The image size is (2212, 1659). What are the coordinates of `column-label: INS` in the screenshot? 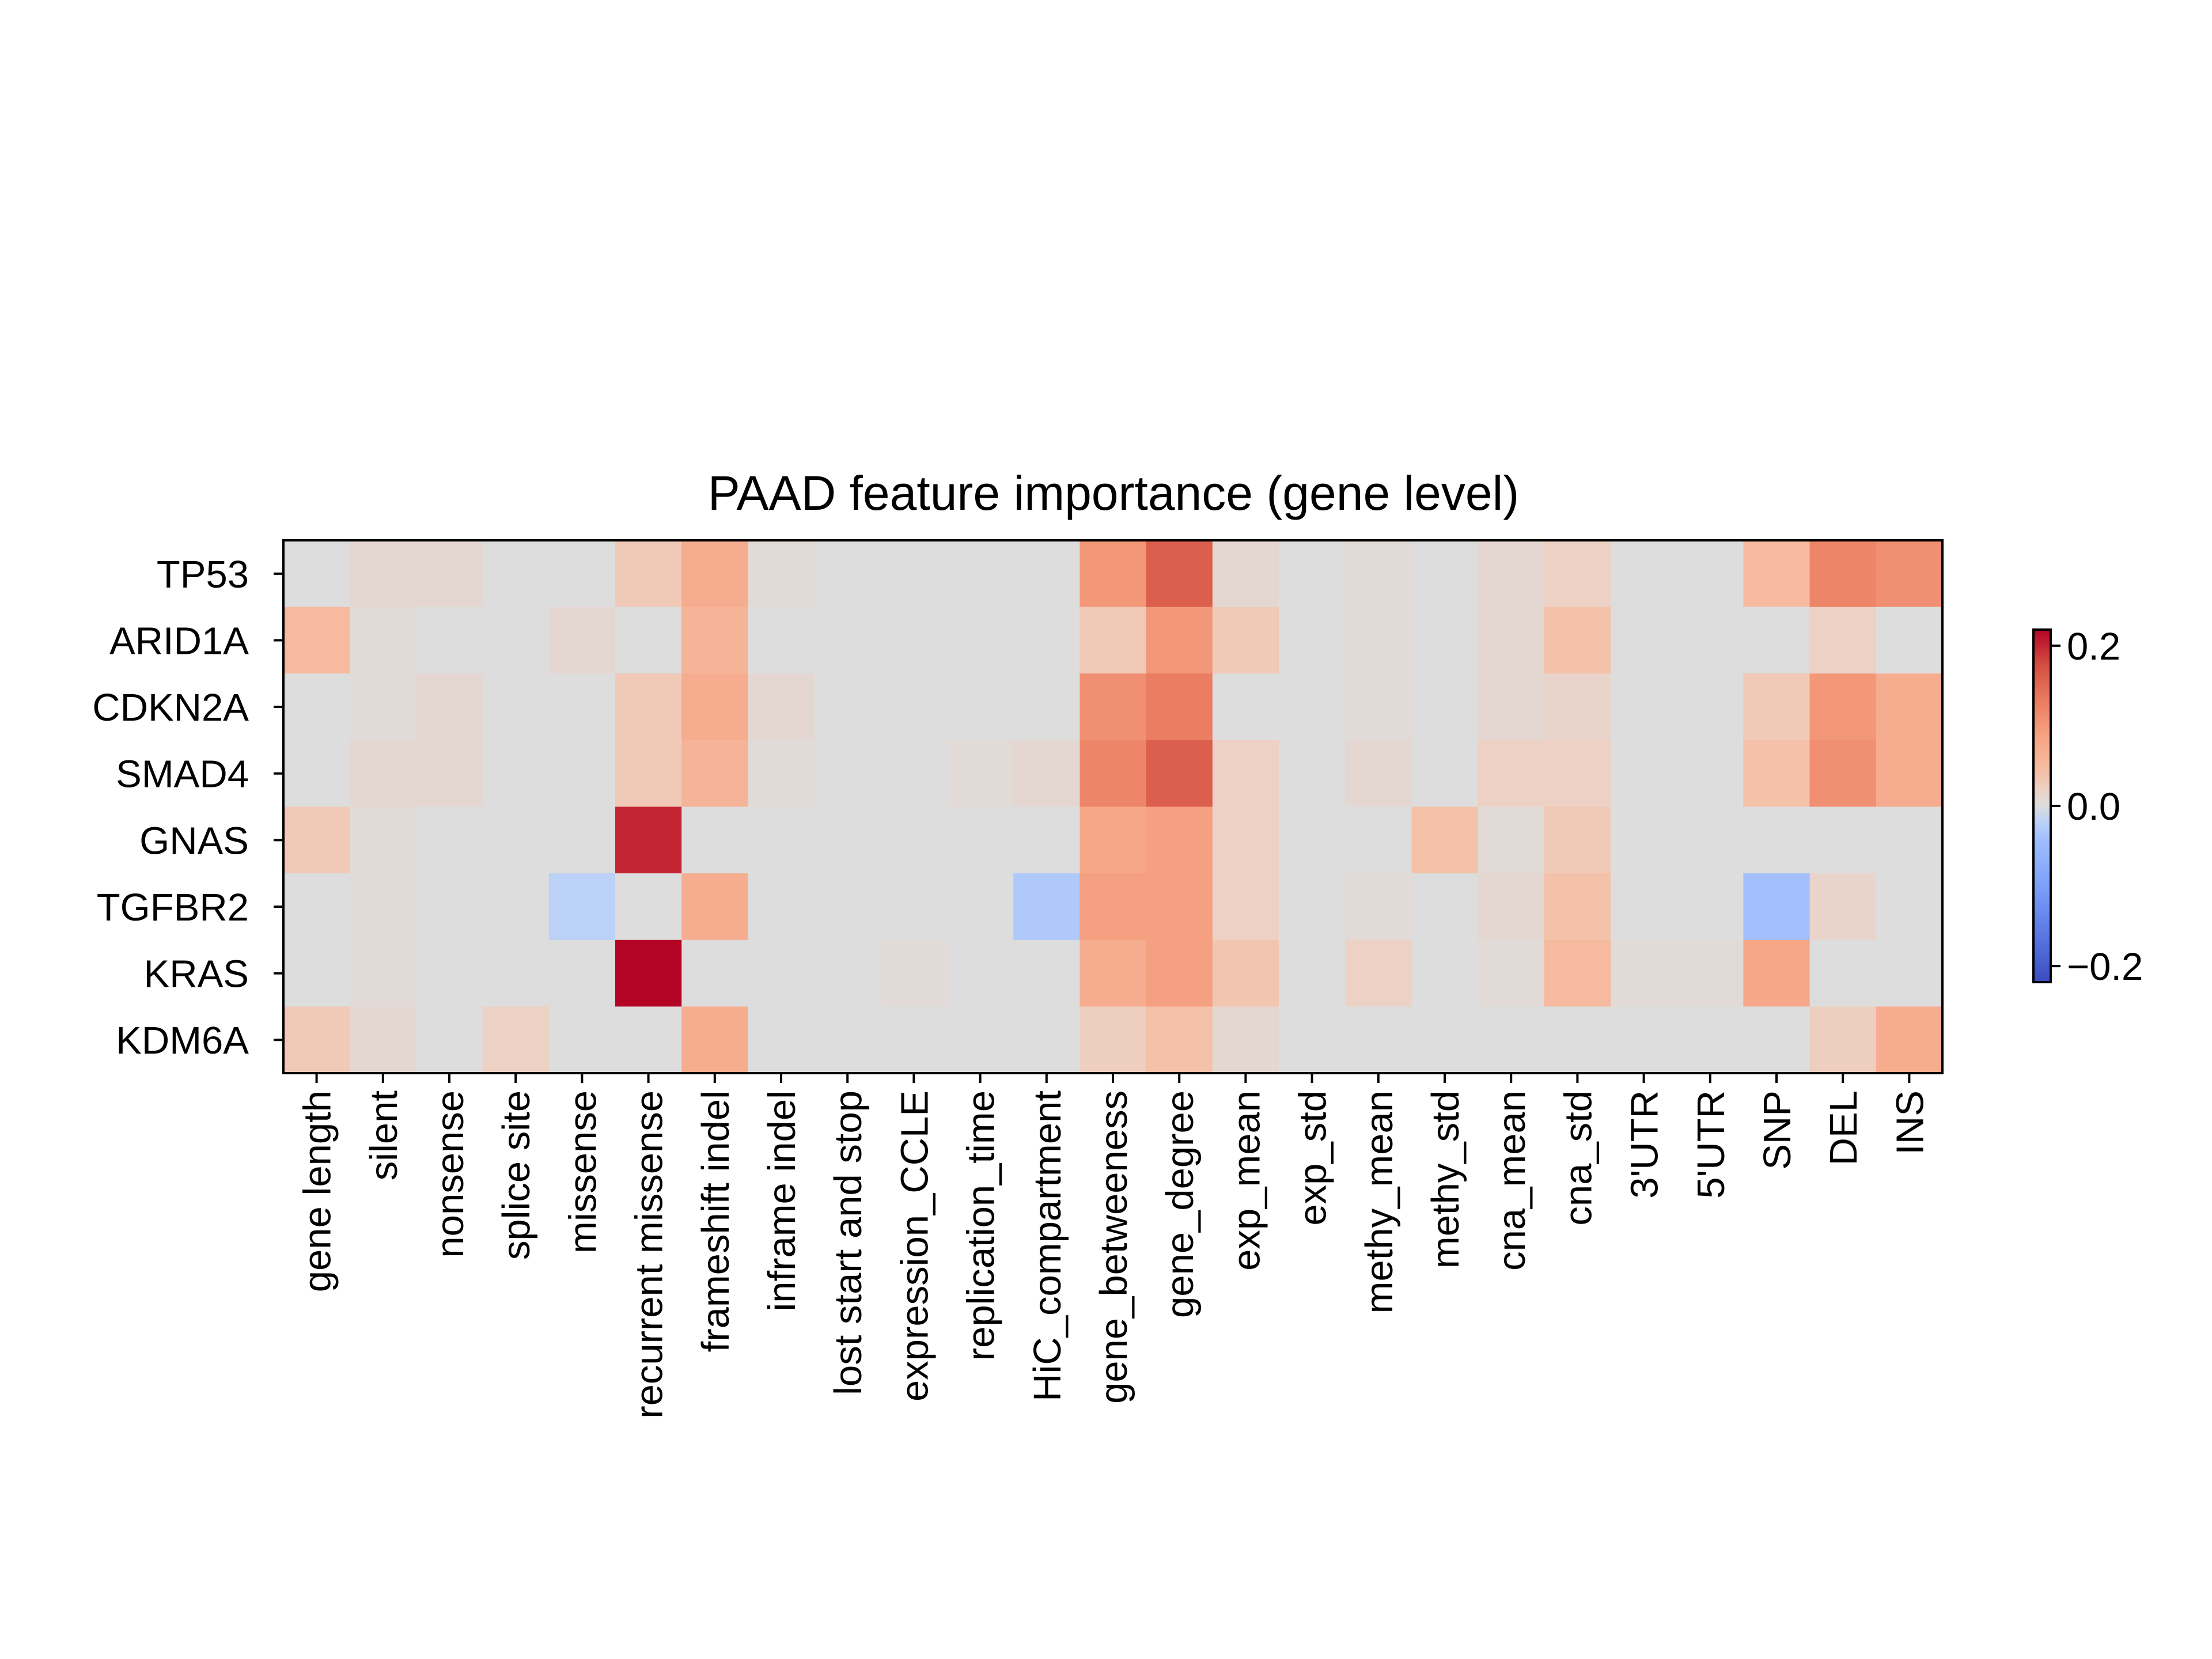 It's located at (1909, 1122).